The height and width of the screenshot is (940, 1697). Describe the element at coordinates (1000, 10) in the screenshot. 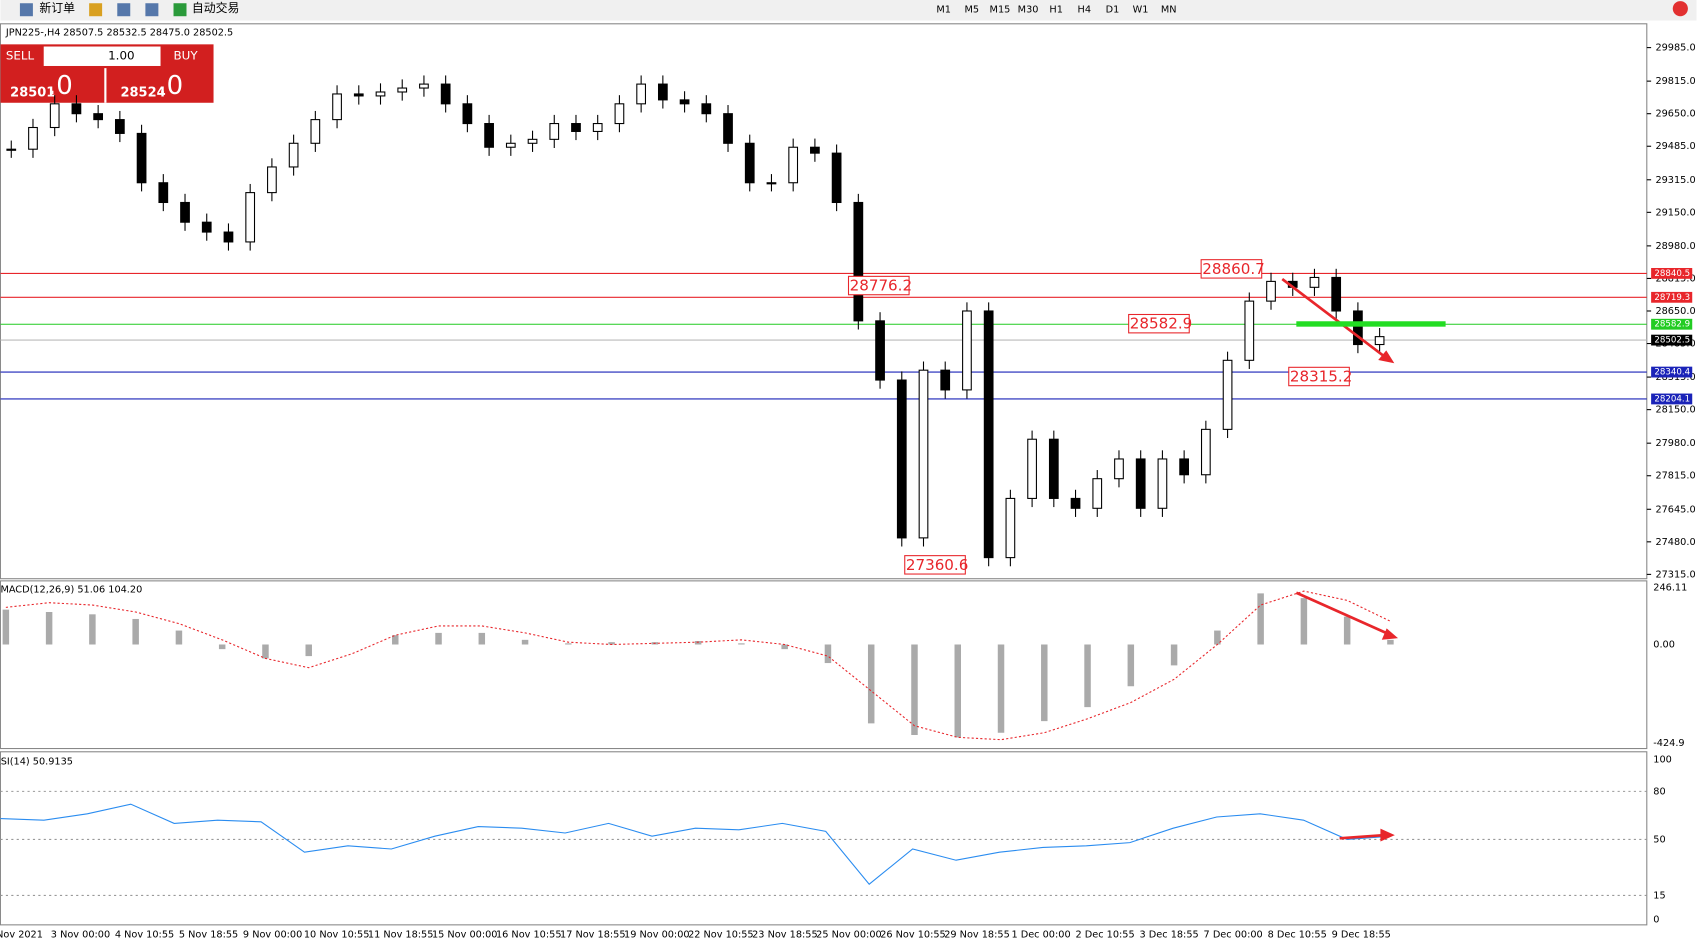

I see `timeframe-button: M15` at that location.